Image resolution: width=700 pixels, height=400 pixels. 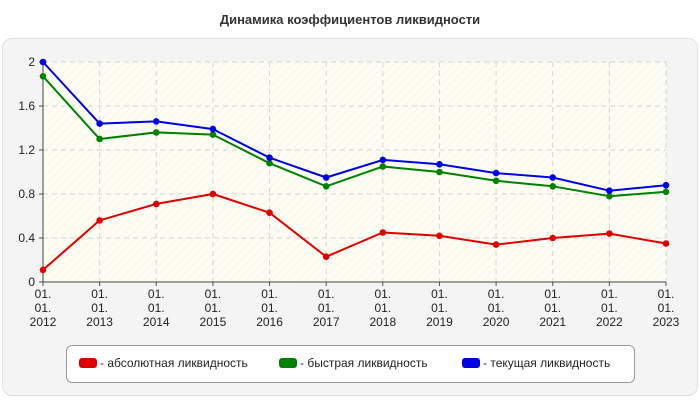 I want to click on x-tick-label: 01. 01. 2022, so click(x=609, y=308).